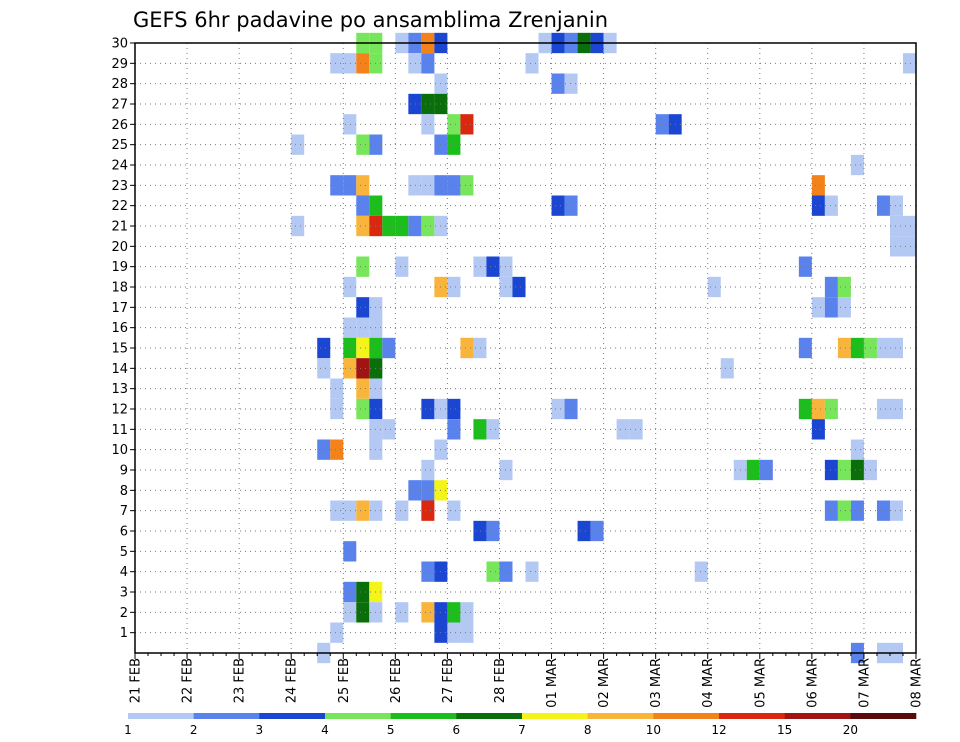 The image size is (960, 742). Describe the element at coordinates (119, 206) in the screenshot. I see `y-tick-label: 22` at that location.